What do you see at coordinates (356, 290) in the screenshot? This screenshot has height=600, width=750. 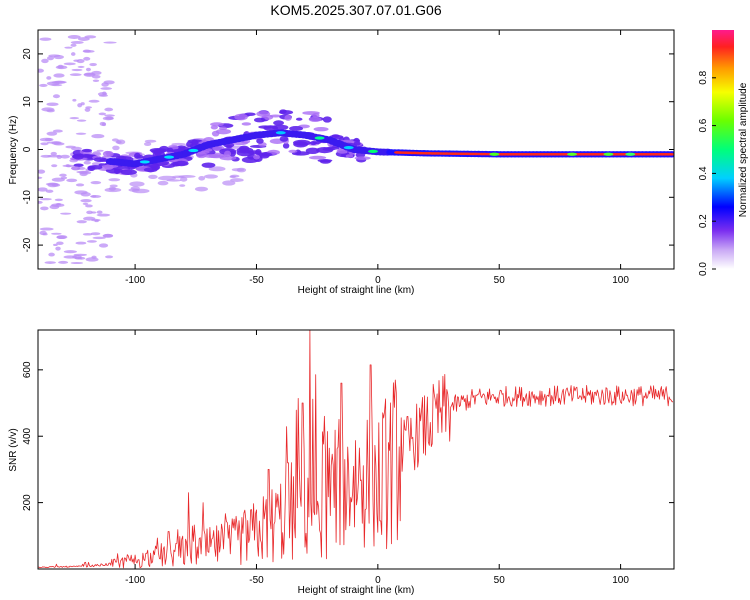 I see `spectrogram-xlabel: Height of straight line (km)` at bounding box center [356, 290].